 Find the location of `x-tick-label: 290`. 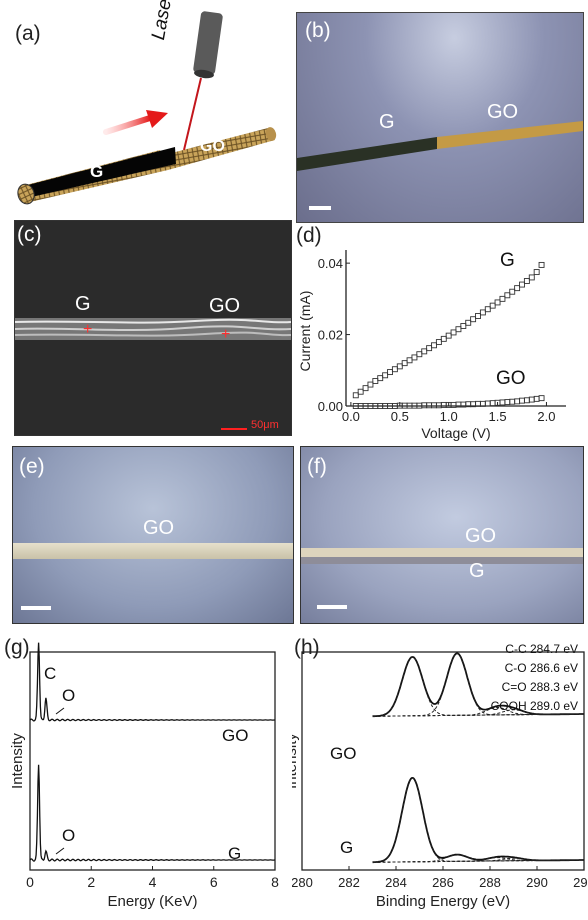

x-tick-label: 290 is located at coordinates (537, 882).